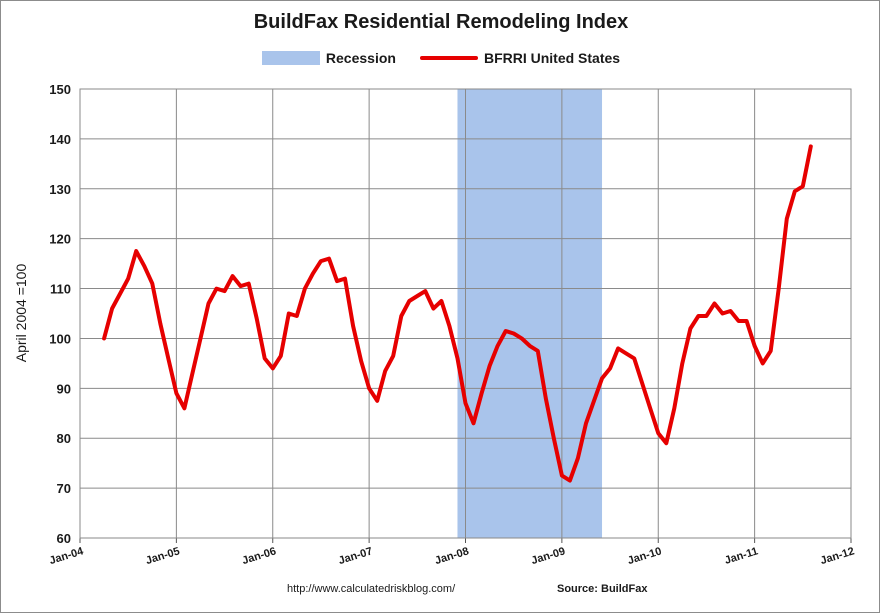 The height and width of the screenshot is (614, 880). Describe the element at coordinates (448, 58) in the screenshot. I see `legend-swatch-series` at that location.